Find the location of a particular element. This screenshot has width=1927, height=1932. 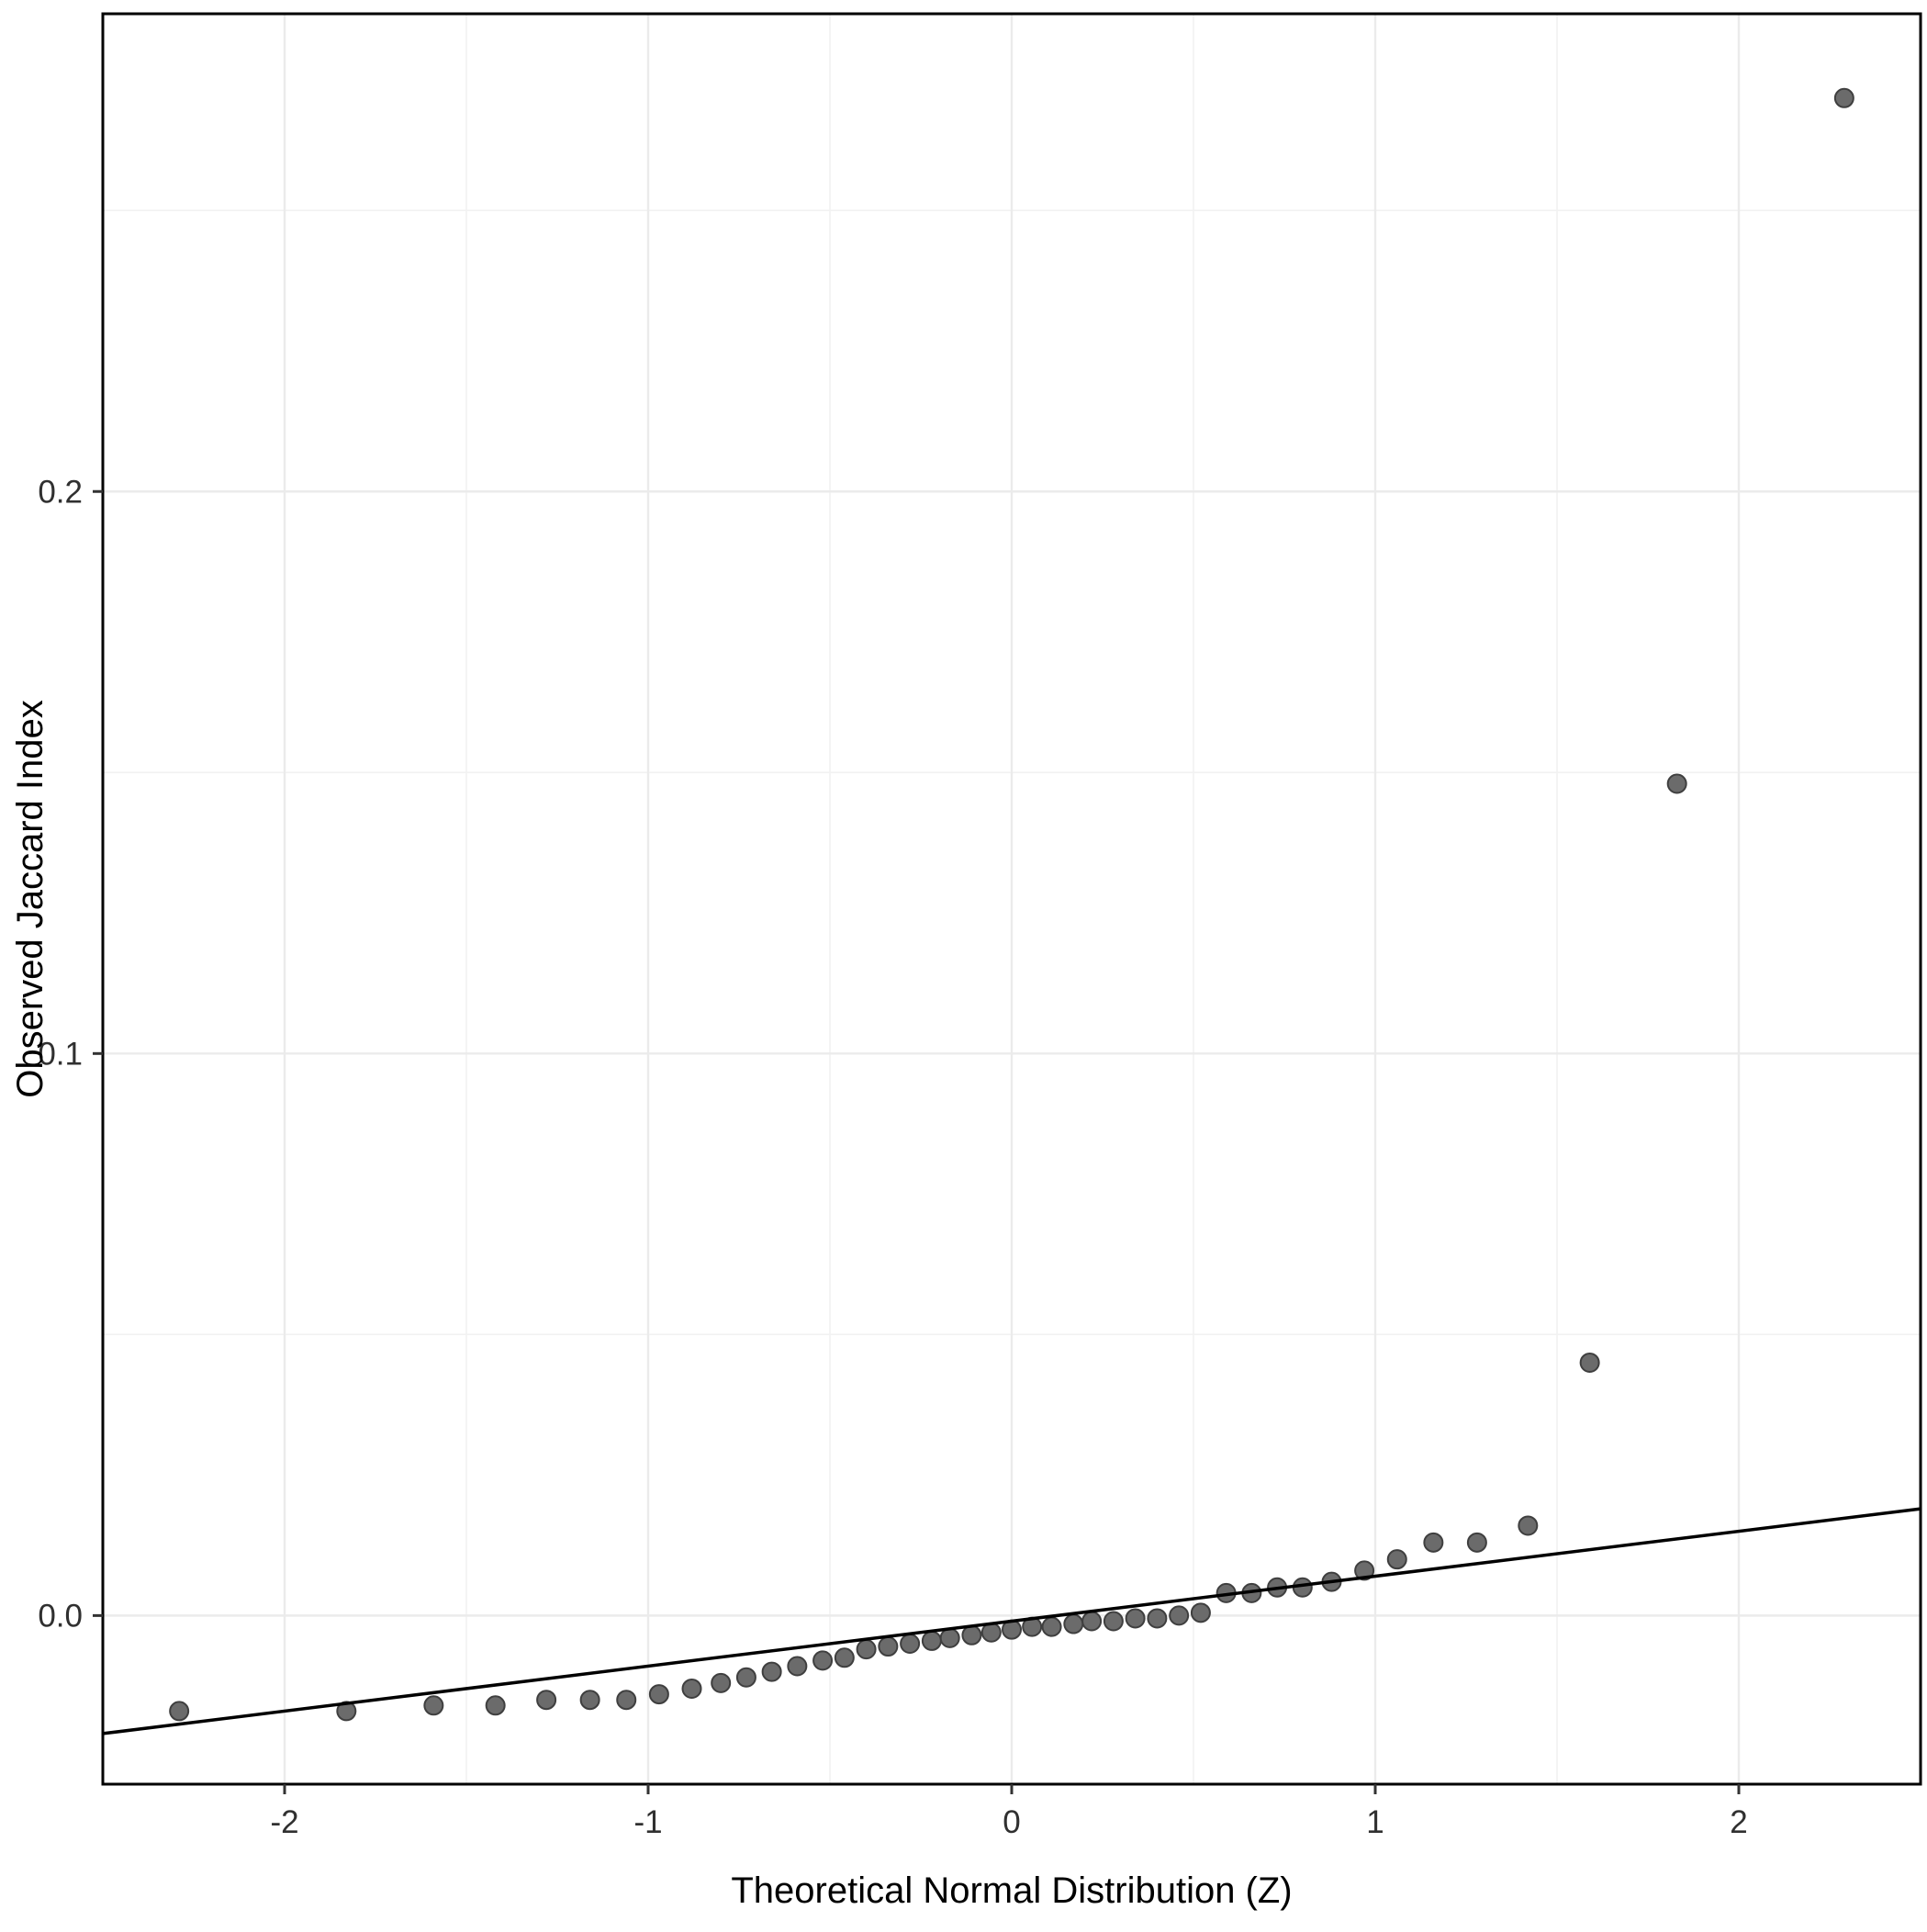

y-axis-tick-label: 0.0 is located at coordinates (61, 1616).